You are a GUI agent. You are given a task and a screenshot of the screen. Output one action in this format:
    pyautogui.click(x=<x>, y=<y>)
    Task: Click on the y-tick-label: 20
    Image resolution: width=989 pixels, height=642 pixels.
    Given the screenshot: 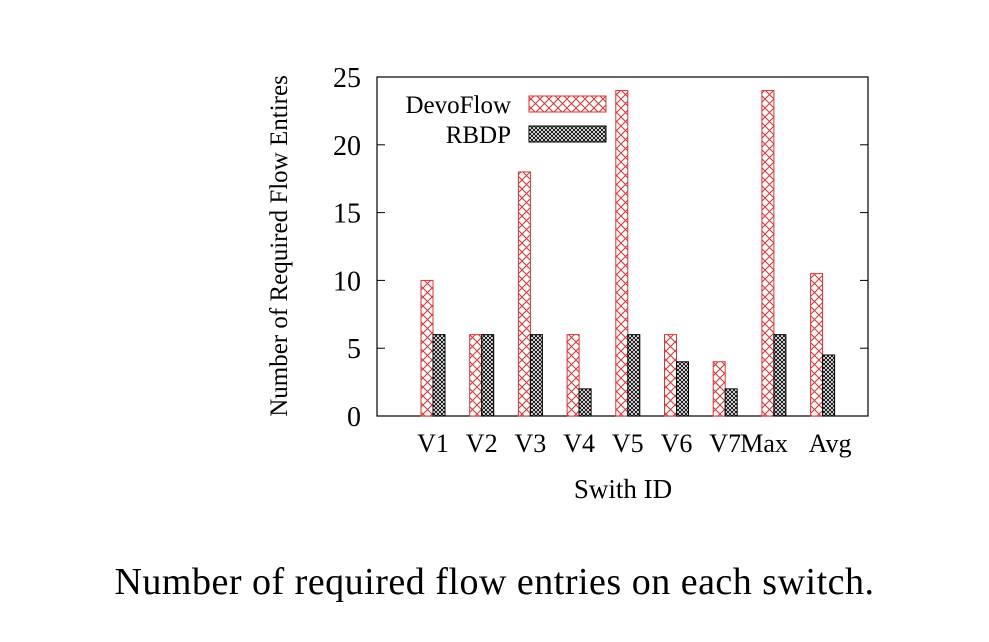 What is the action you would take?
    pyautogui.click(x=347, y=146)
    